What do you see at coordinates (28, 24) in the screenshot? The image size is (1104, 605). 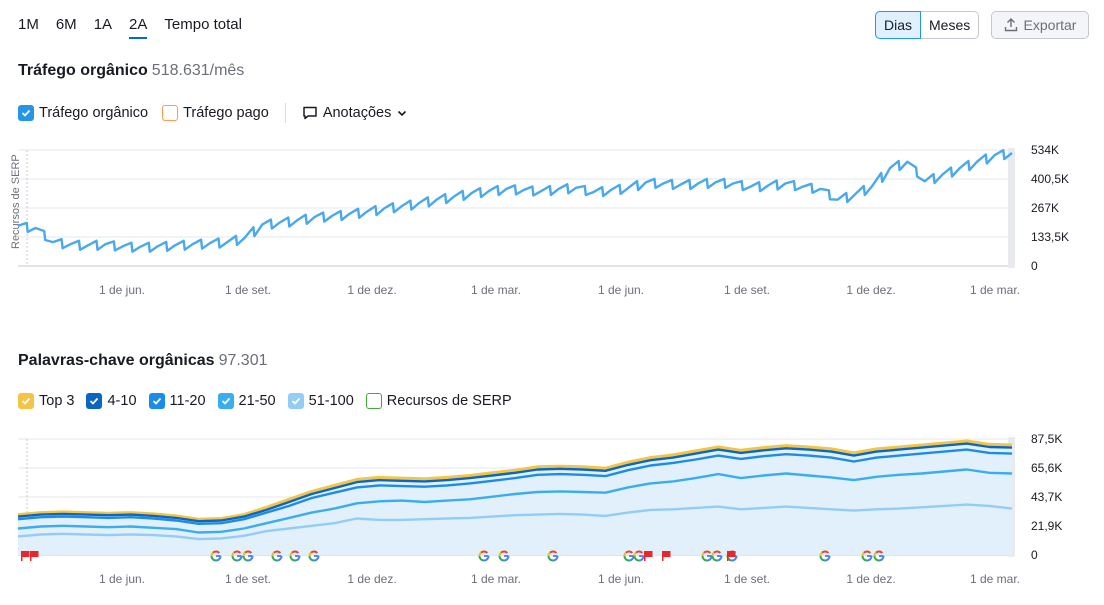 I see `range-tab-1m: 1M` at bounding box center [28, 24].